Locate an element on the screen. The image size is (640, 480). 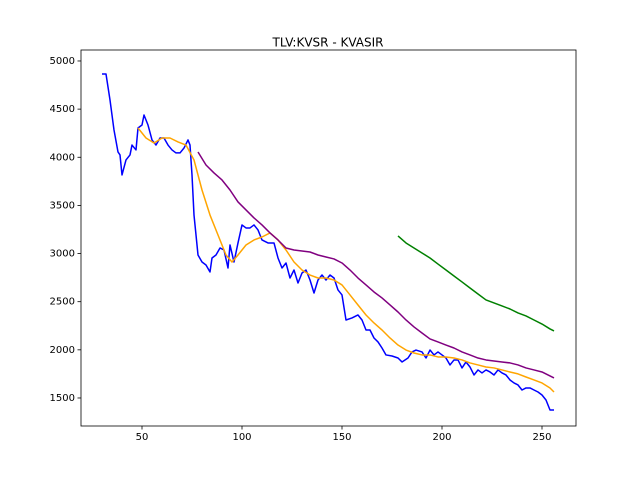
y-tick-label: 3500 is located at coordinates (62, 205).